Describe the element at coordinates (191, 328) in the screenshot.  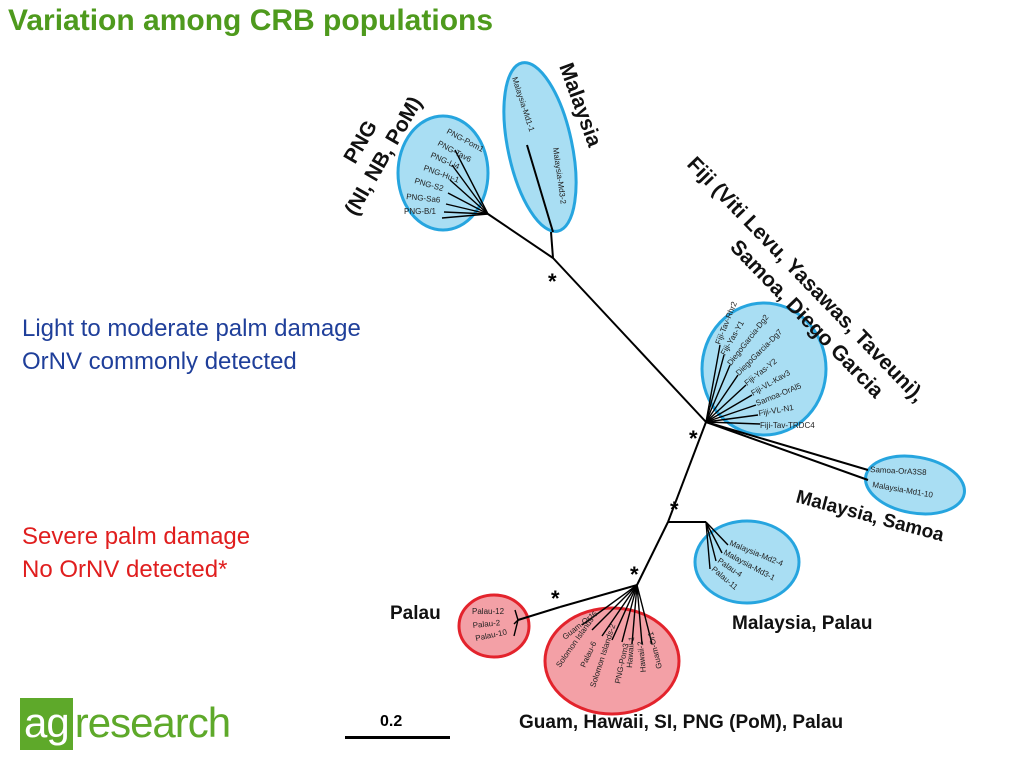
I see `legend-light-line1: Light to moderate palm damage` at that location.